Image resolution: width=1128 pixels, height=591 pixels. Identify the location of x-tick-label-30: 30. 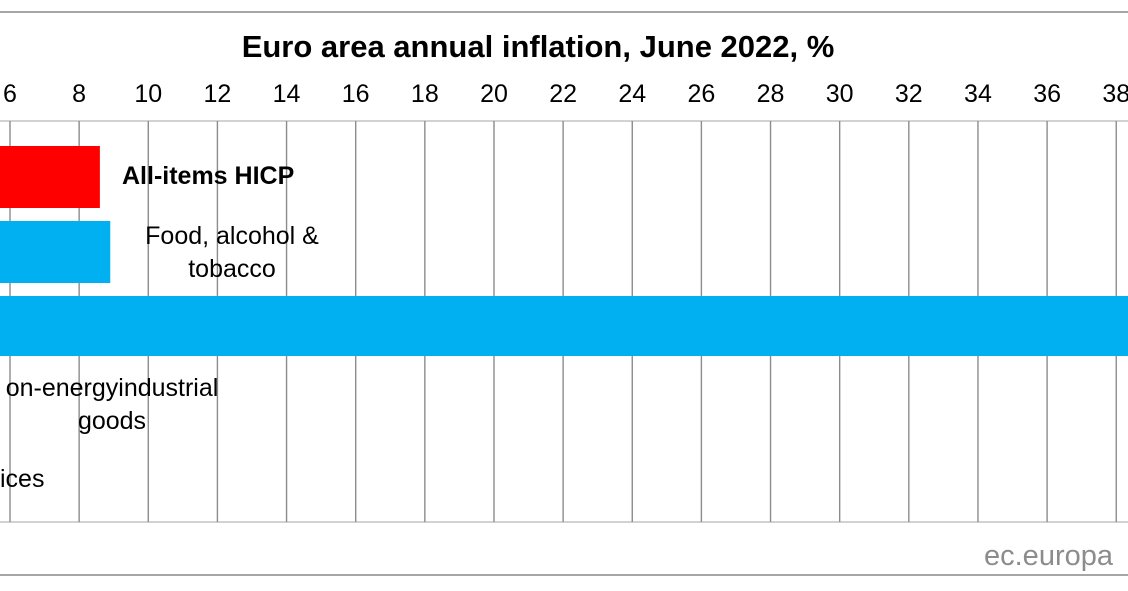
(840, 94).